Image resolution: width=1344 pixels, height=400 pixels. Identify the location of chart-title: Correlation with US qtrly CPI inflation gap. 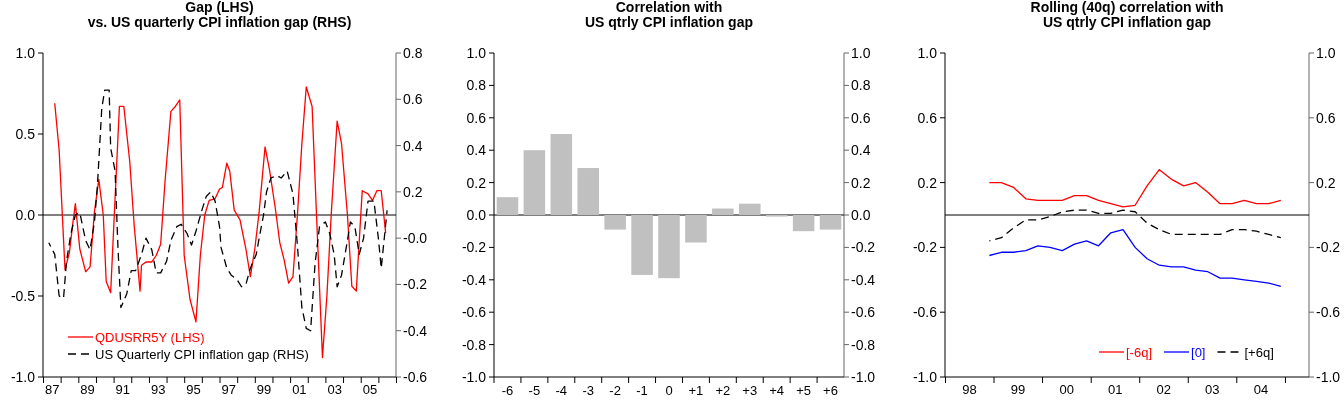
(669, 15).